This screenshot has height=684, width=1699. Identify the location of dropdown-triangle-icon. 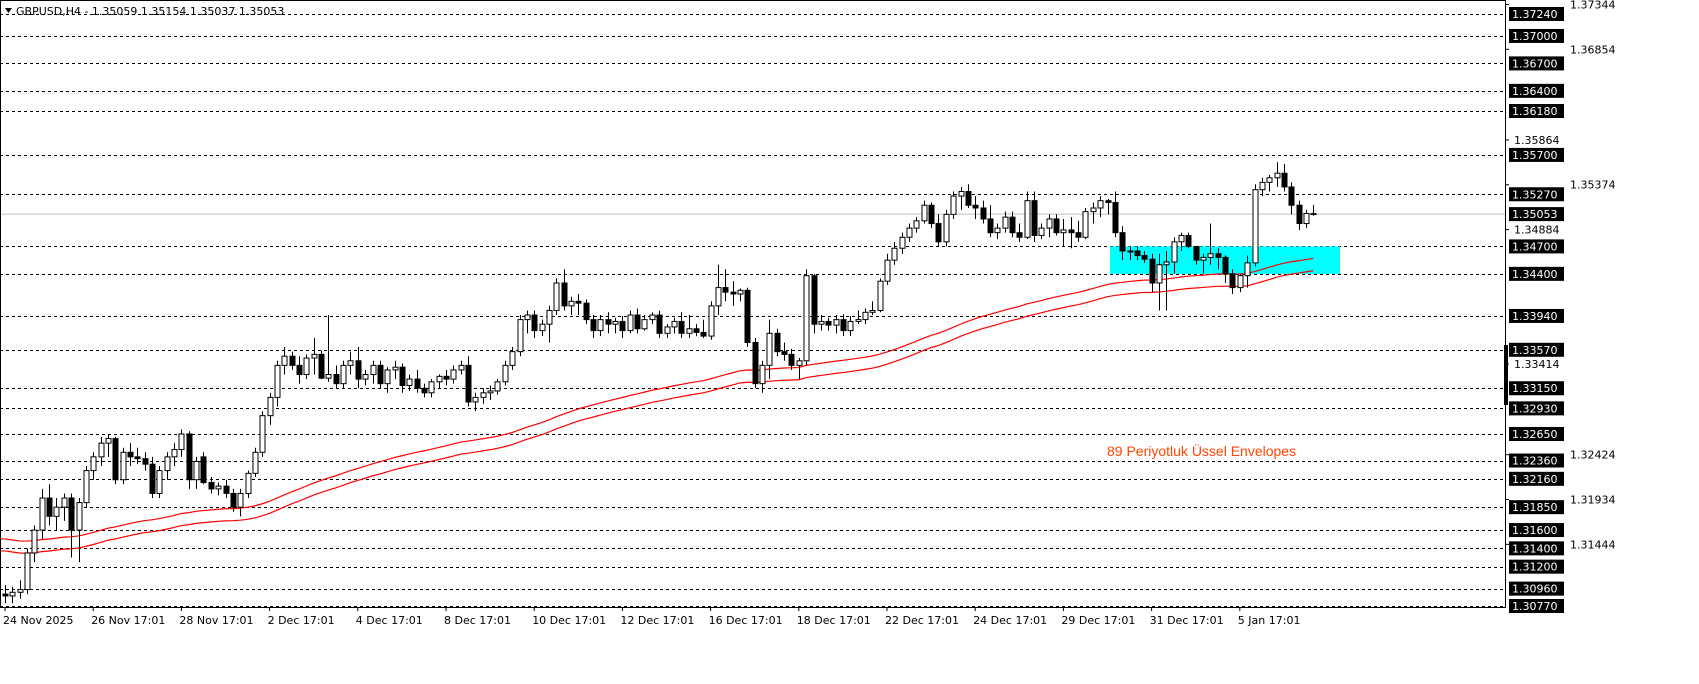
(8, 10).